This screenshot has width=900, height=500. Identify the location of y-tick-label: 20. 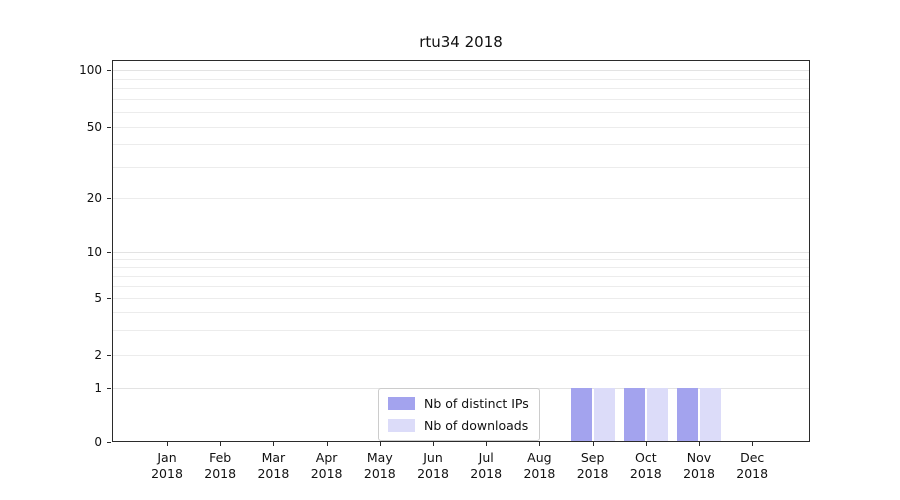
(94, 197).